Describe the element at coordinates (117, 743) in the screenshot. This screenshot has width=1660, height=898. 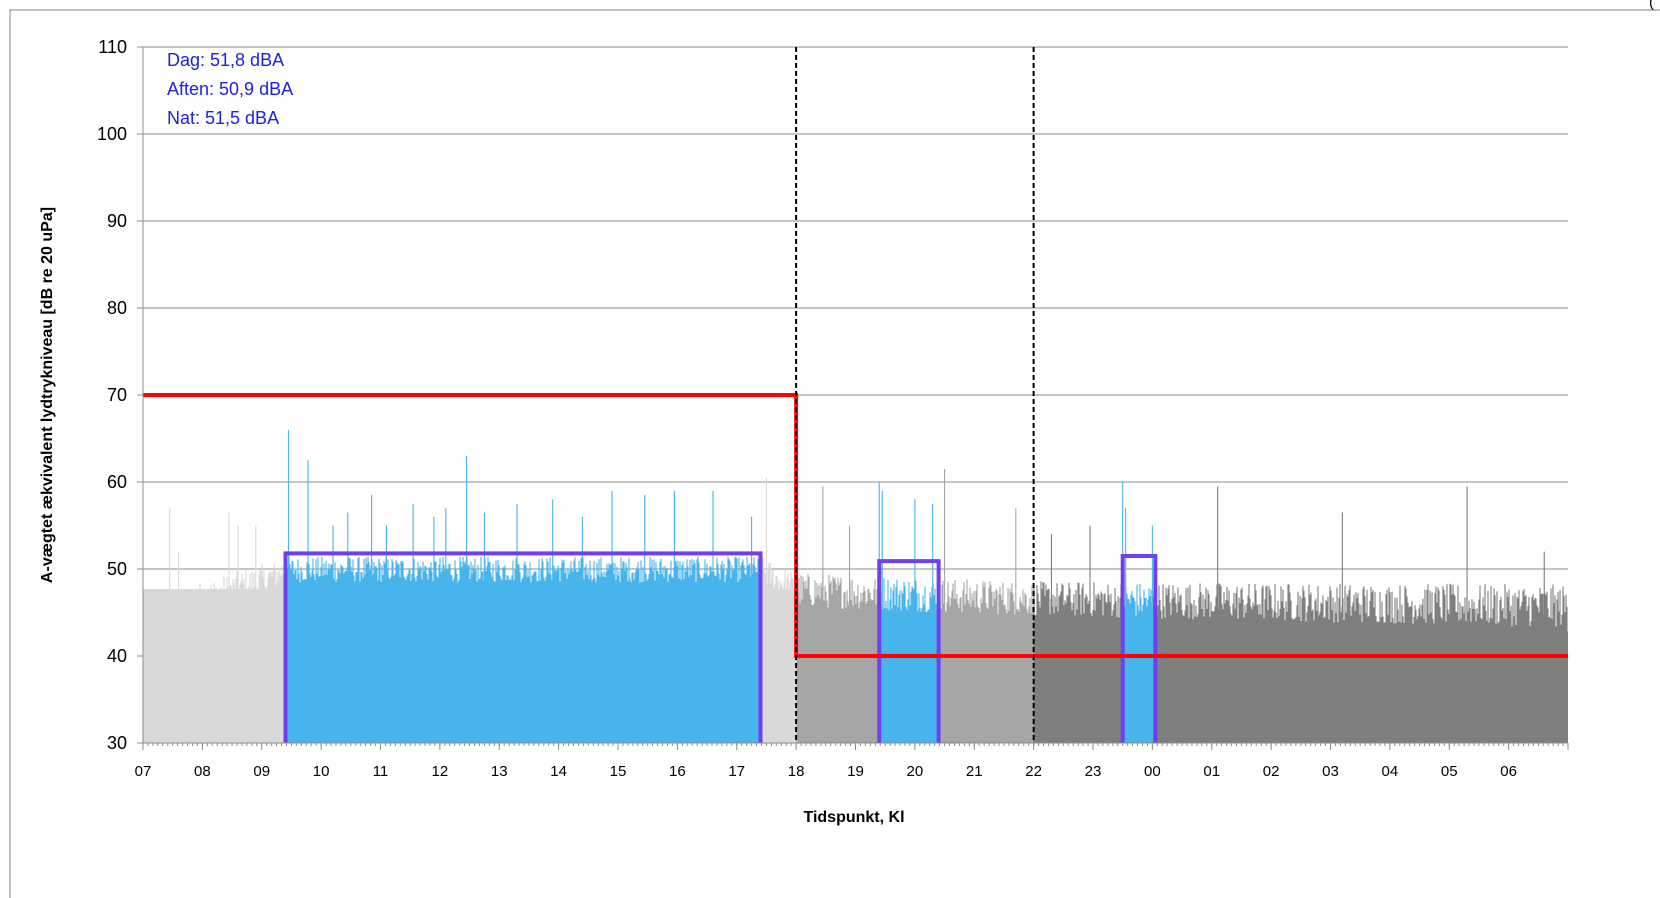
I see `y-tick-label-30: 30` at that location.